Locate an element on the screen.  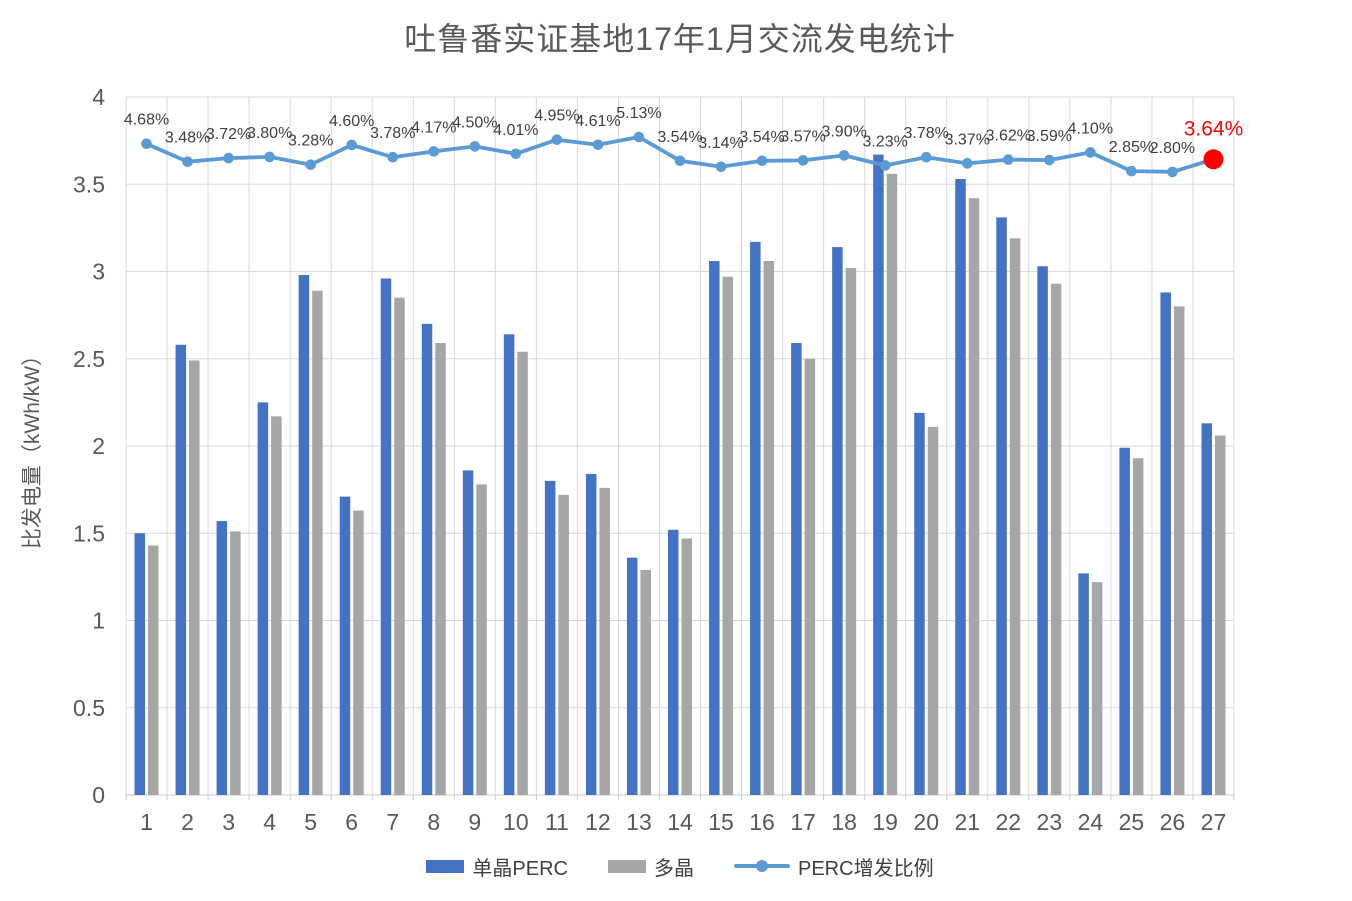
line-data-label: 3.14% is located at coordinates (720, 143).